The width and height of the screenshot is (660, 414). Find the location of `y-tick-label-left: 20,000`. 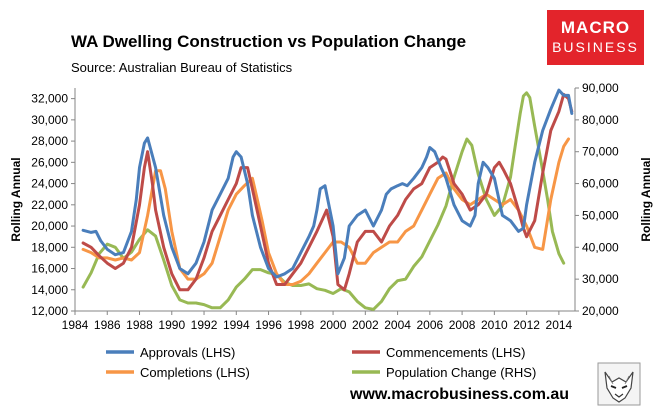

y-tick-label-left: 20,000 is located at coordinates (49, 226).